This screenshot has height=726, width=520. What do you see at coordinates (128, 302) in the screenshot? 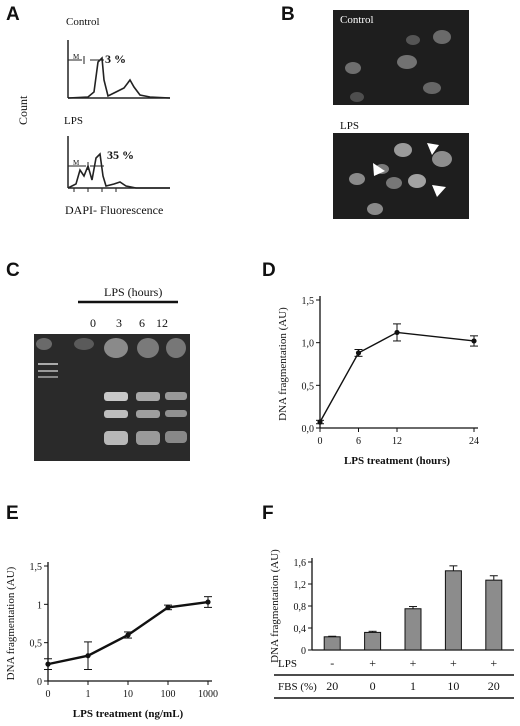
I see `panel-c-header-rule` at bounding box center [128, 302].